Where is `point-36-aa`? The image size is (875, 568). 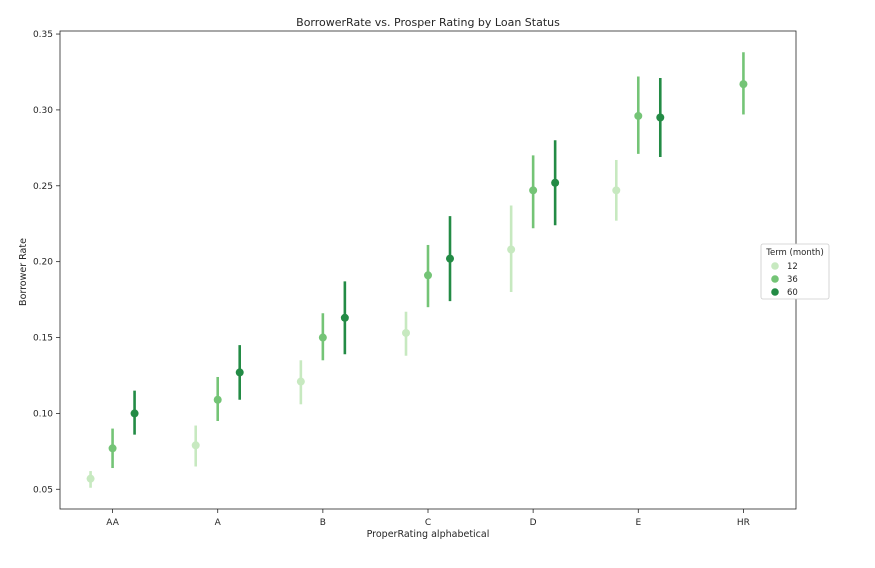
point-36-aa is located at coordinates (112, 448).